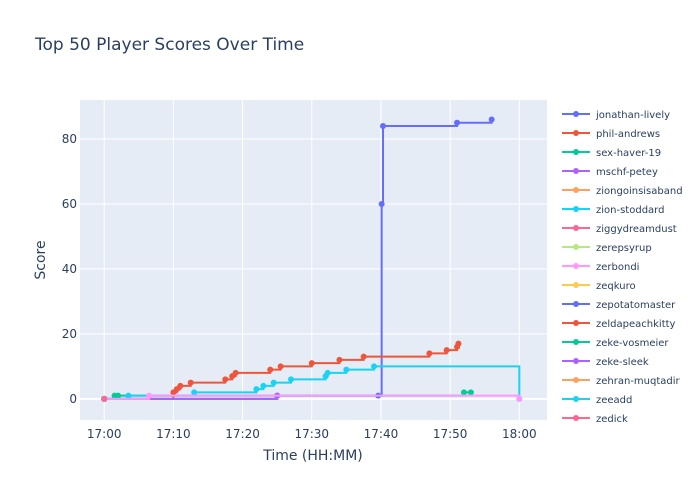 This screenshot has height=500, width=700. What do you see at coordinates (639, 191) in the screenshot?
I see `legend-label: ziongoinsisaband` at bounding box center [639, 191].